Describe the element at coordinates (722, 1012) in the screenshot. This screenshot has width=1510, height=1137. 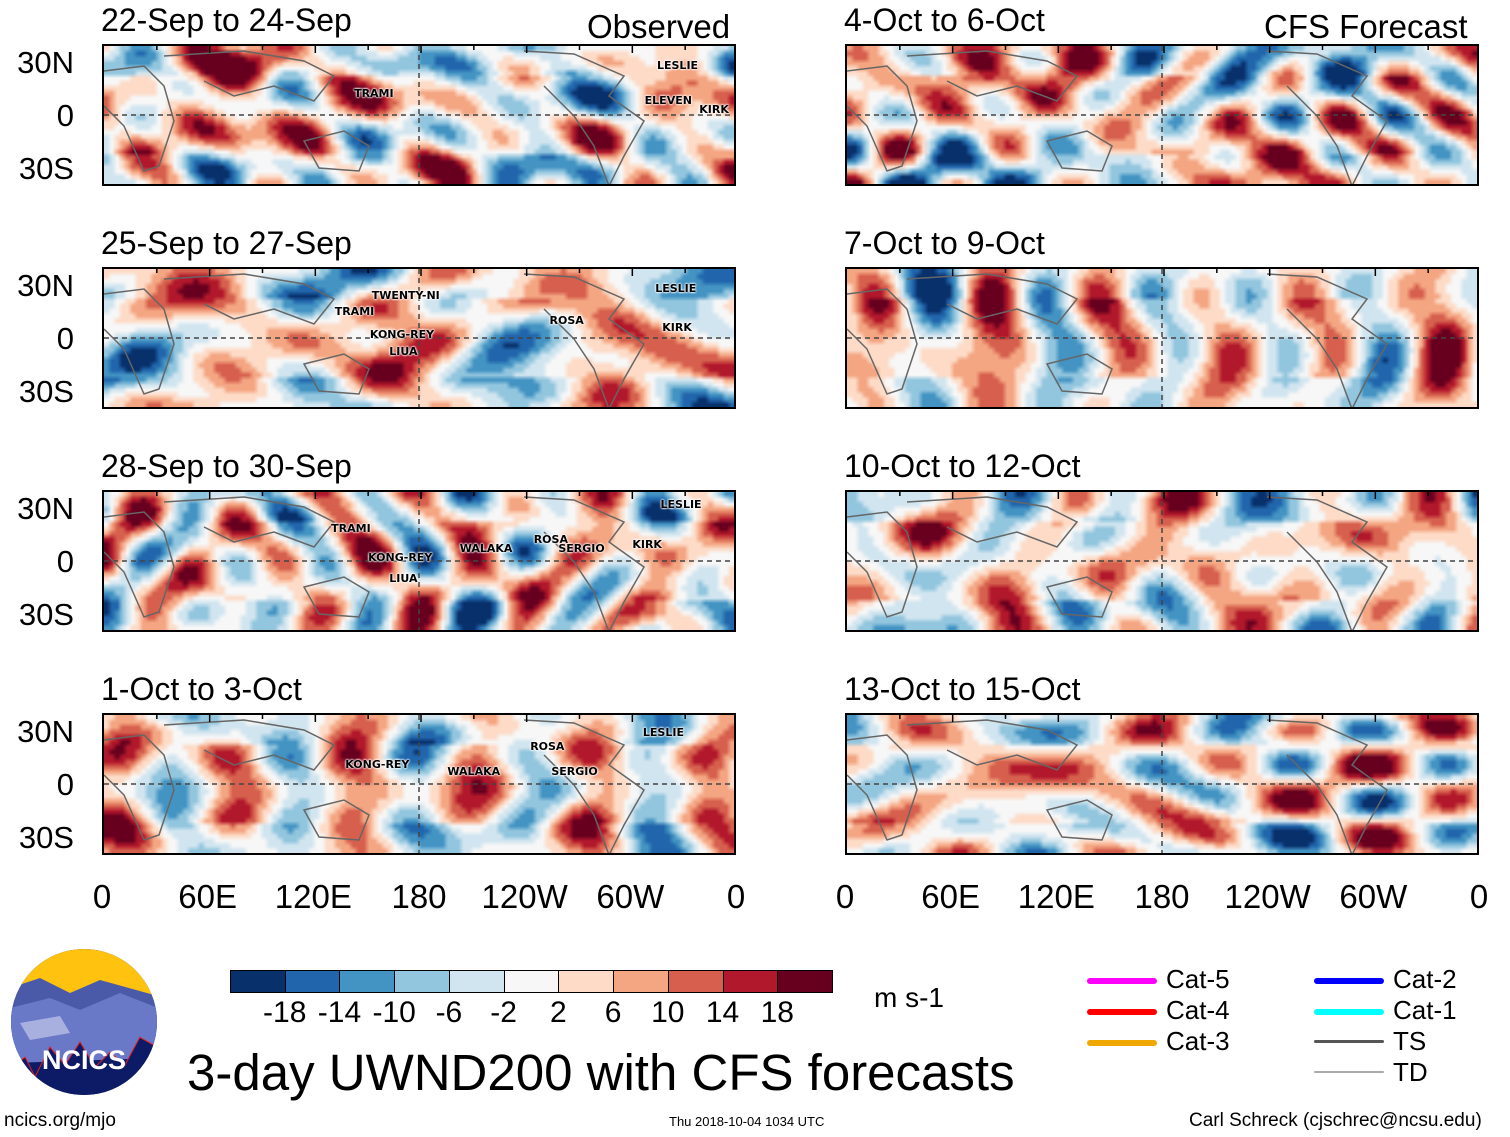
I see `colorbar-label: 14` at that location.